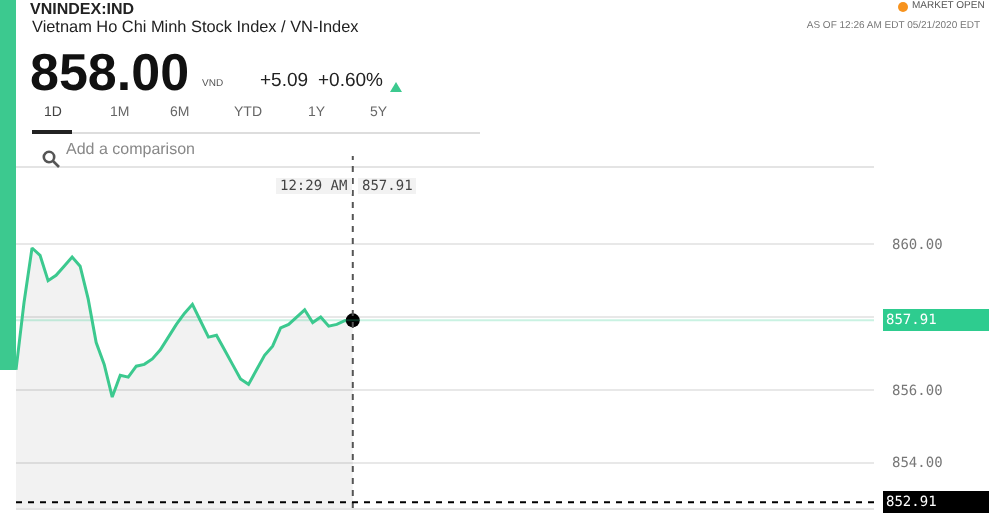 The width and height of the screenshot is (994, 520). What do you see at coordinates (130, 149) in the screenshot?
I see `text: Add a comparison` at bounding box center [130, 149].